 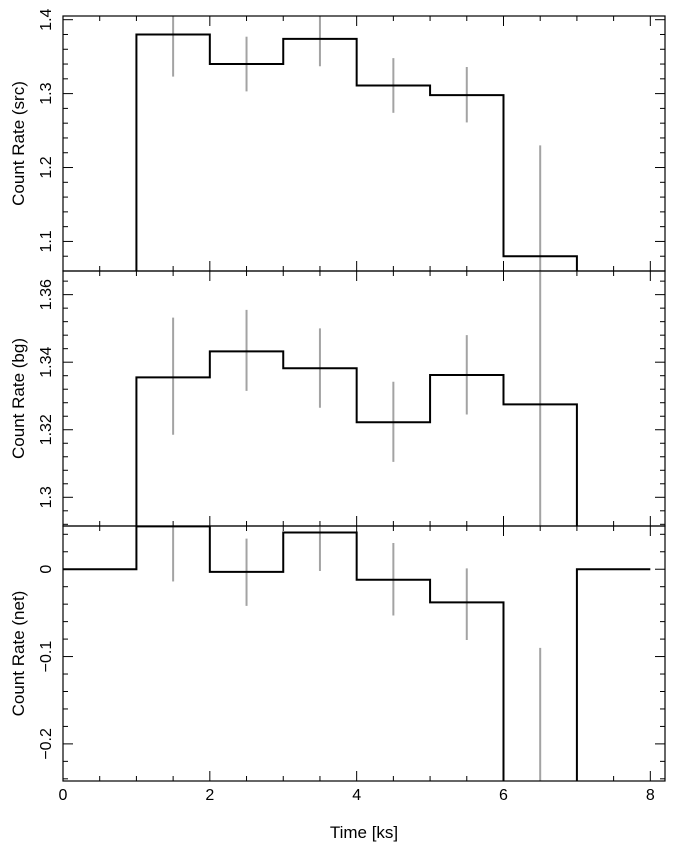 I want to click on y-tick-label: 1.36, so click(x=46, y=294).